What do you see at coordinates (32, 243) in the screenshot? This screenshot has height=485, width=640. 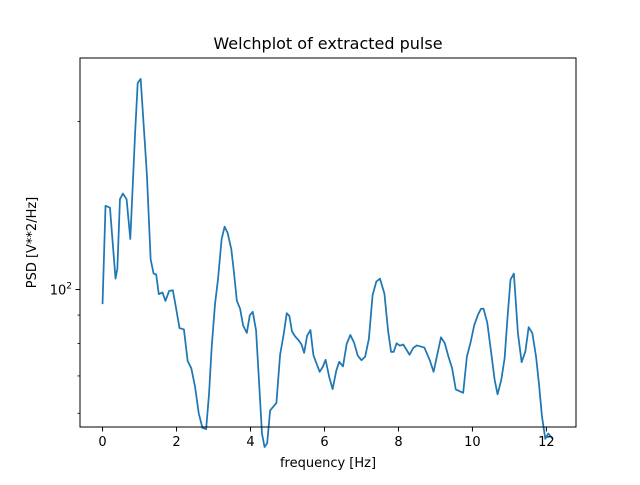 I see `y-axis-label: PSD [V**2/Hz]` at bounding box center [32, 243].